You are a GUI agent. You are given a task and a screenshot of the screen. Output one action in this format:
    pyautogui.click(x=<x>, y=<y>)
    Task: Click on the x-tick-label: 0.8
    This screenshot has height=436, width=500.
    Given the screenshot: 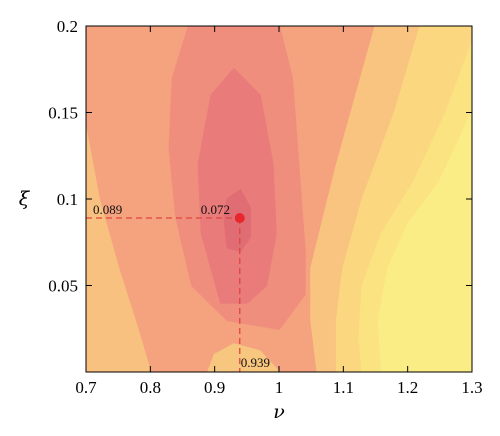 What is the action you would take?
    pyautogui.click(x=150, y=387)
    